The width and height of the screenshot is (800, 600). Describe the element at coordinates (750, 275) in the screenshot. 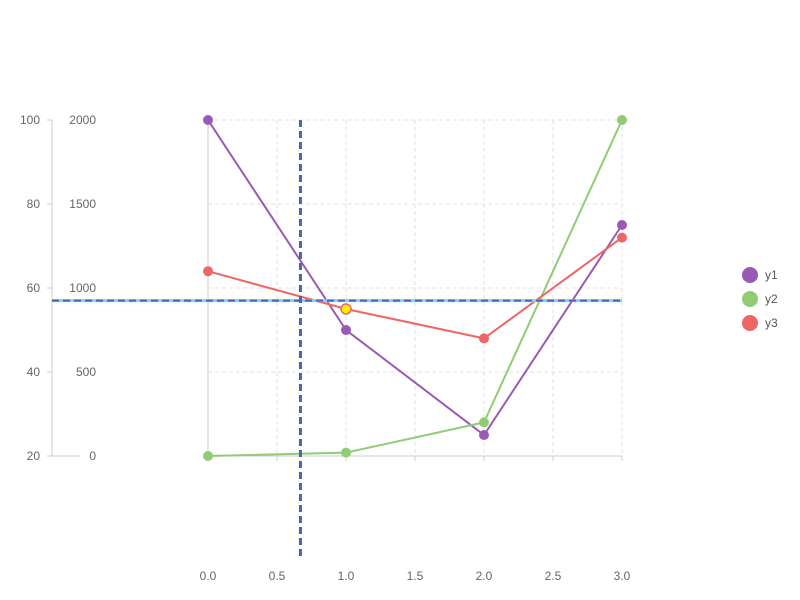

I see `legend-marker-y1` at that location.